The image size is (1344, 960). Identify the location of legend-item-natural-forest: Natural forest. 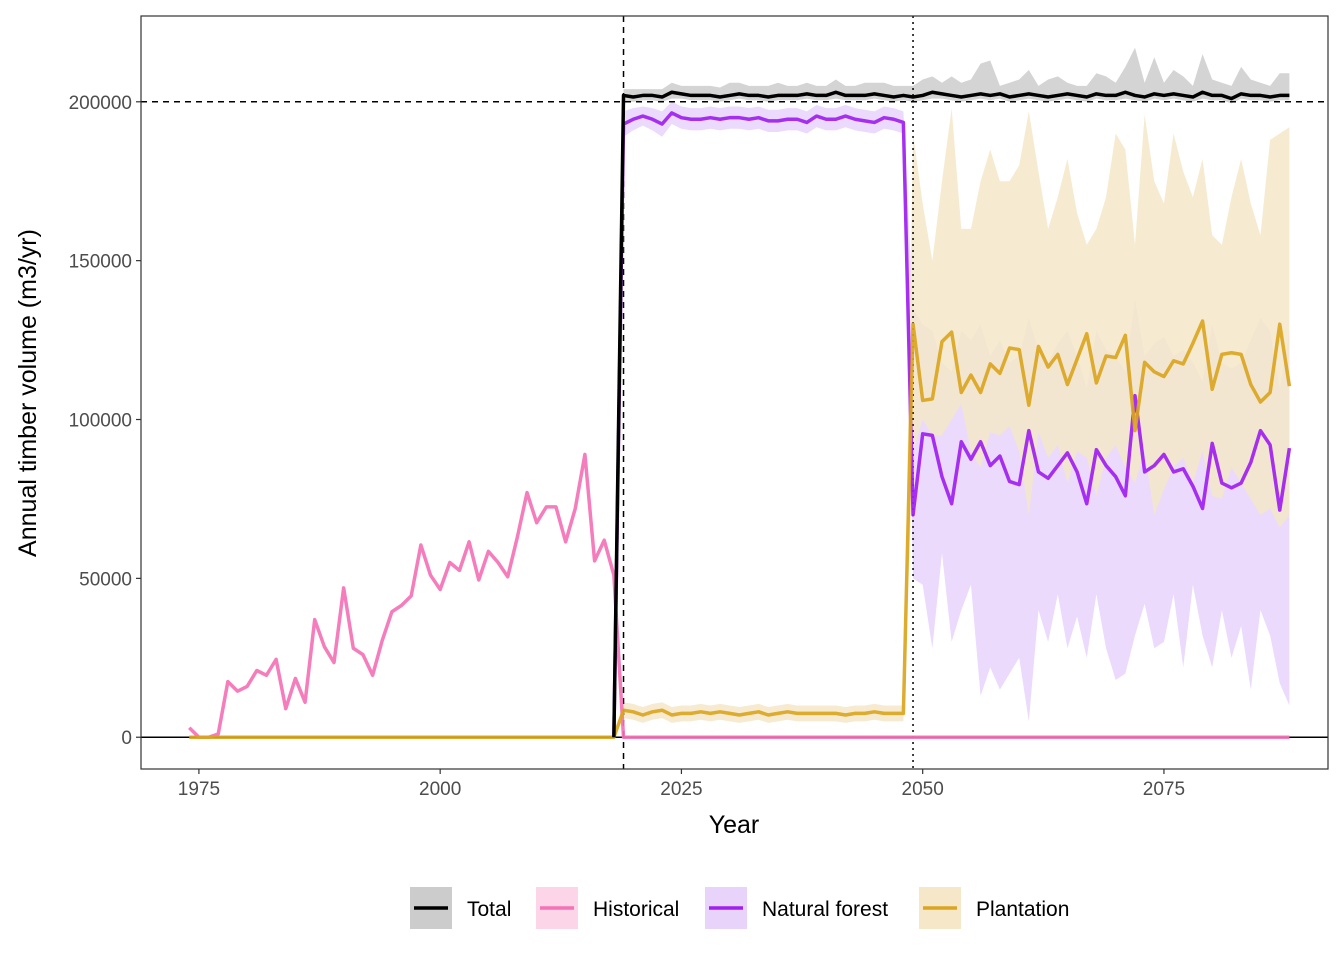
(796, 908).